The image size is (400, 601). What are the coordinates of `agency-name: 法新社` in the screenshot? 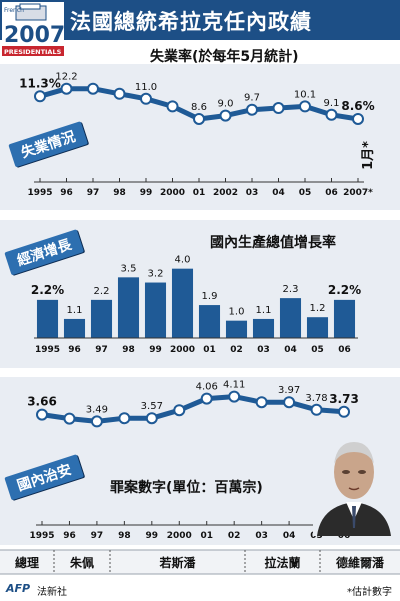 It's located at (52, 592).